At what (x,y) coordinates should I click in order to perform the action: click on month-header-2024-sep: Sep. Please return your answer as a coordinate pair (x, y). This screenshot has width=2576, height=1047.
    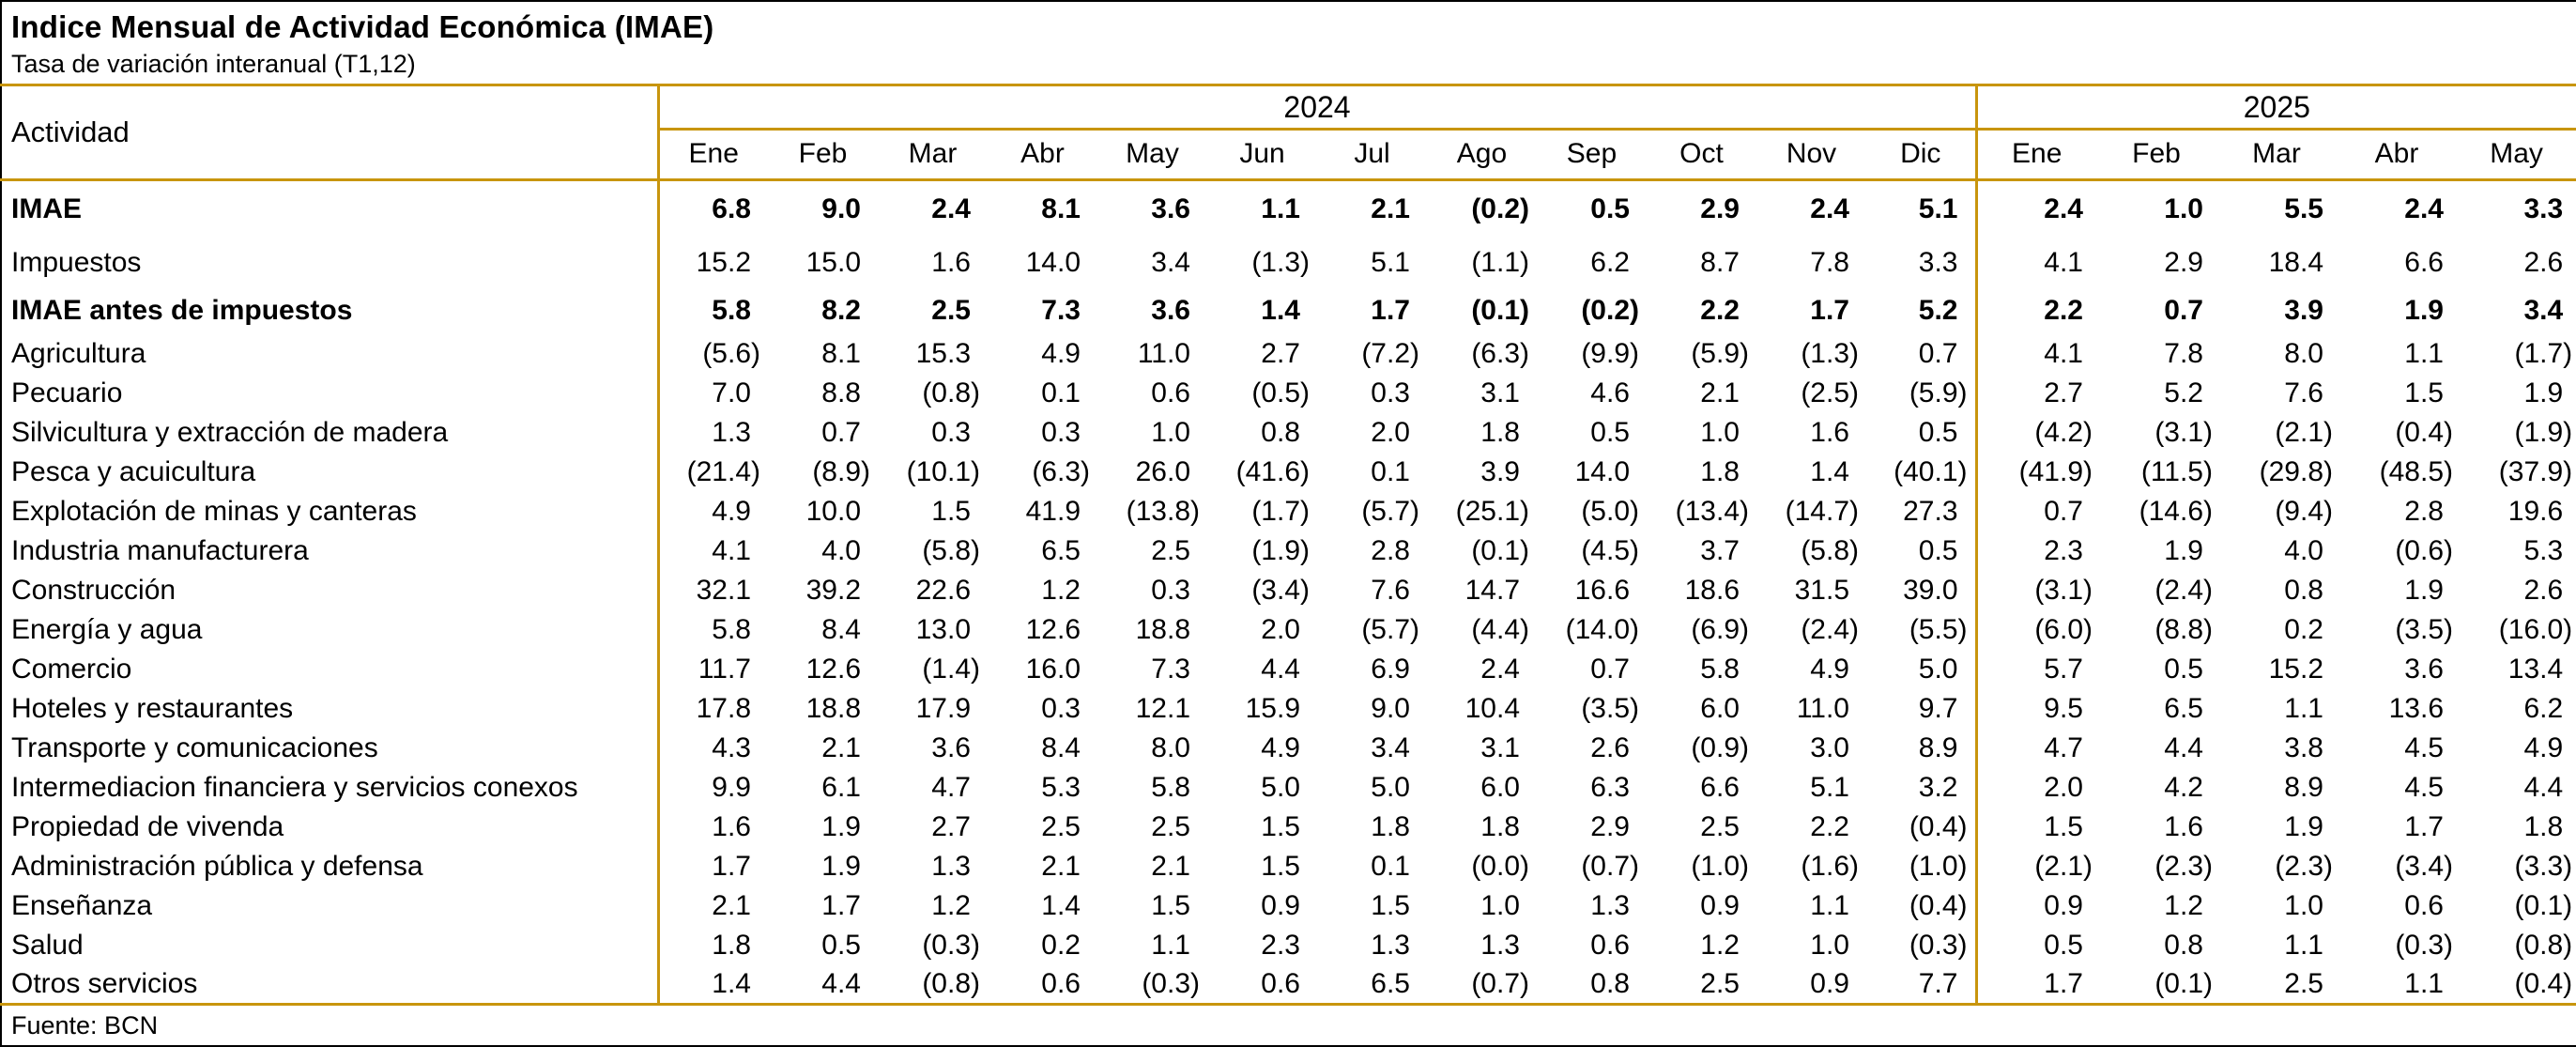
    Looking at the image, I should click on (1592, 155).